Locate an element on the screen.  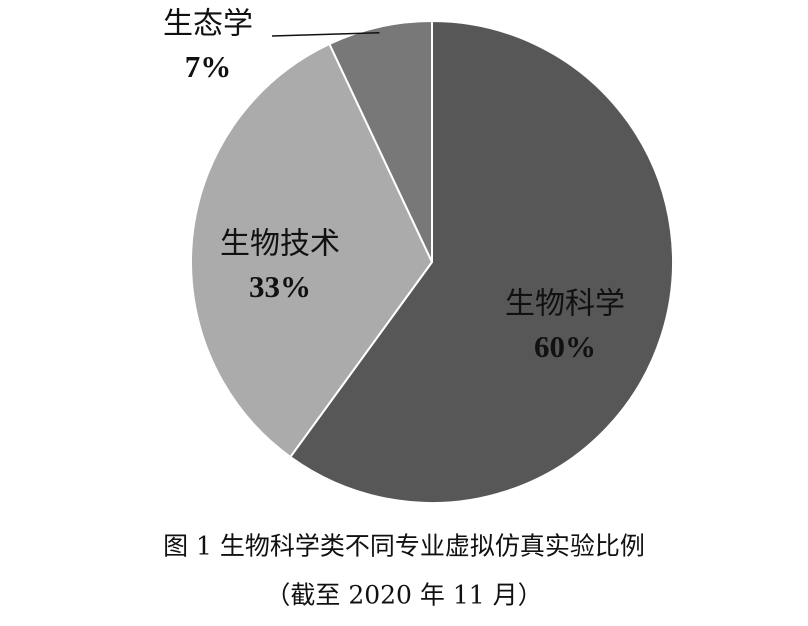
slice-label: 生物科学 is located at coordinates (565, 304).